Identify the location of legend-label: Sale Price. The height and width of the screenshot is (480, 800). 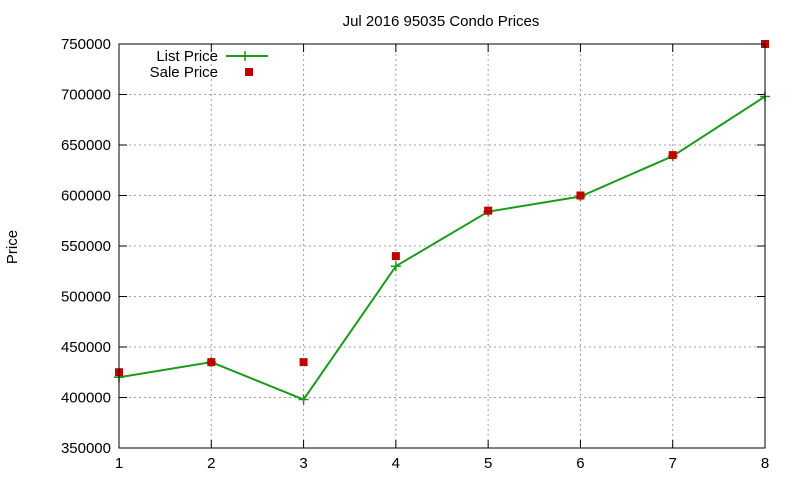
(184, 72).